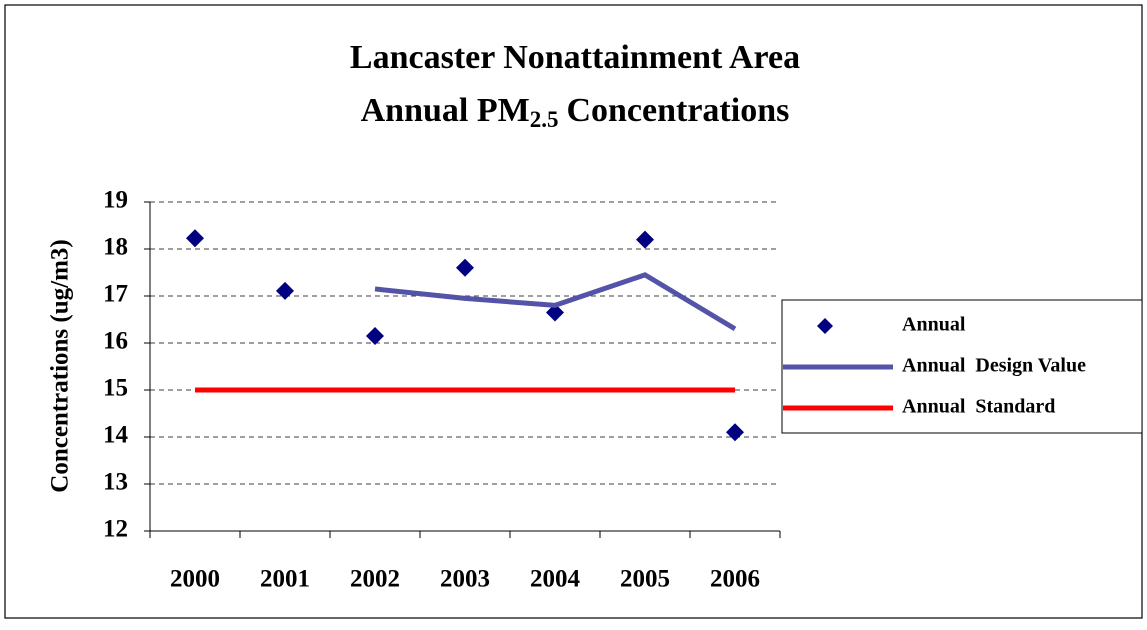 Image resolution: width=1147 pixels, height=630 pixels. What do you see at coordinates (555, 302) in the screenshot?
I see `data-line` at bounding box center [555, 302].